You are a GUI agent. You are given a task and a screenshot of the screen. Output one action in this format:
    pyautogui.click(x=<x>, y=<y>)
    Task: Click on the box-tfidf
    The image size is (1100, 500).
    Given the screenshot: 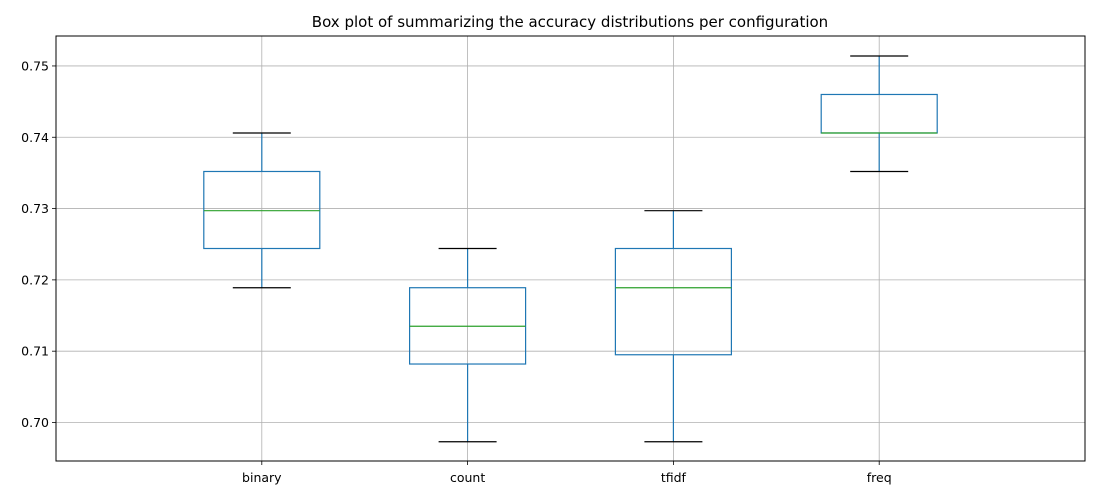 What is the action you would take?
    pyautogui.click(x=673, y=326)
    